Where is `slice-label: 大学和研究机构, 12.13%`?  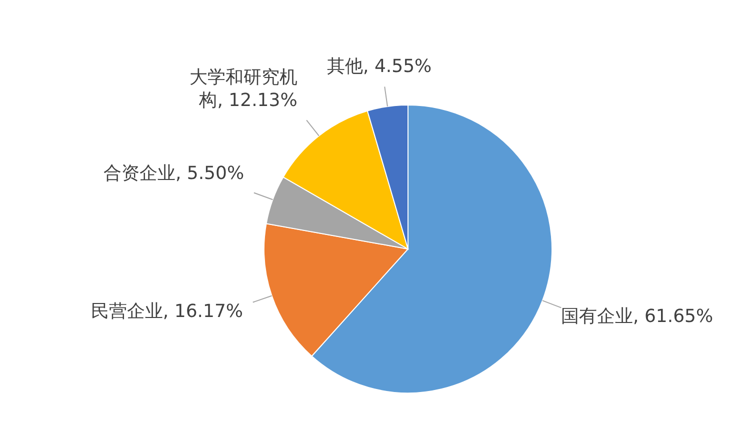 slice-label: 大学和研究机构, 12.13% is located at coordinates (243, 88).